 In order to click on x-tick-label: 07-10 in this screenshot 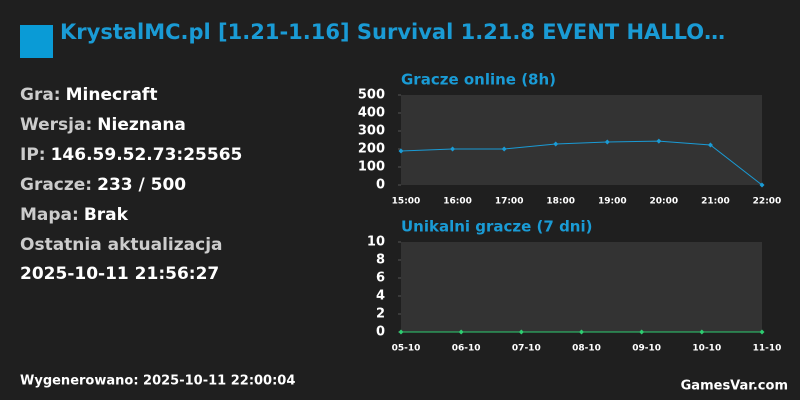, I will do `click(526, 349)`.